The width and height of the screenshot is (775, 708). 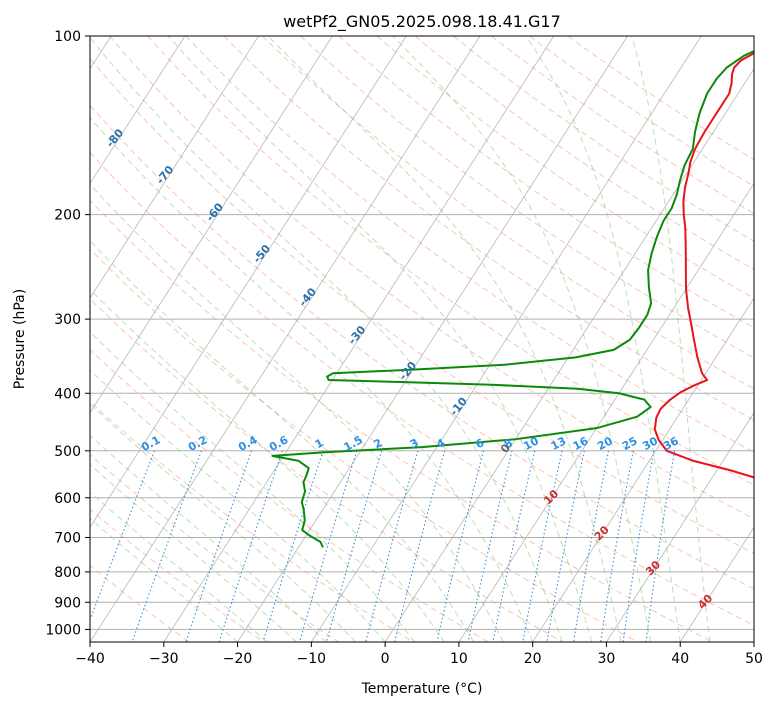 I want to click on y-tick-label: 1000, so click(x=63, y=630).